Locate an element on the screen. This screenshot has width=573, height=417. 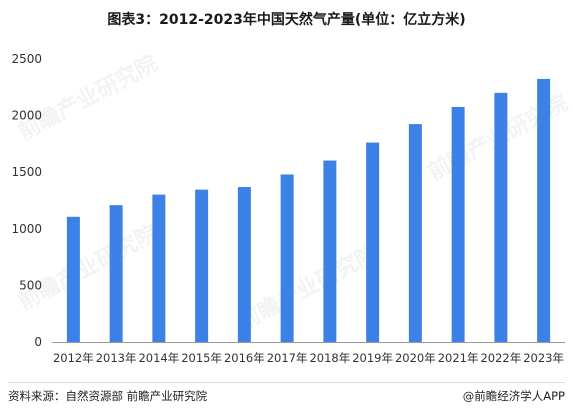
bar-2020年 is located at coordinates (415, 233).